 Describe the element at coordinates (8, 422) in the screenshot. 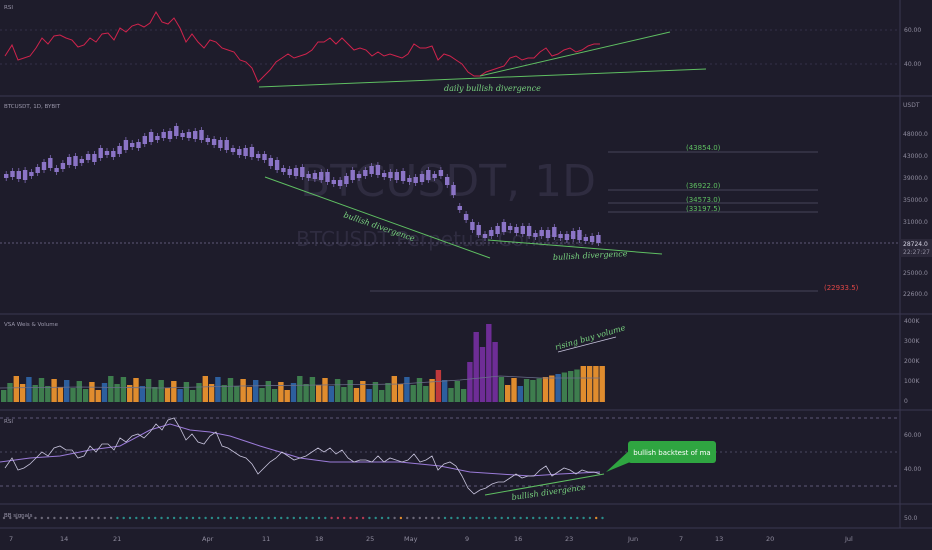

I see `rsi-title: RSI` at that location.